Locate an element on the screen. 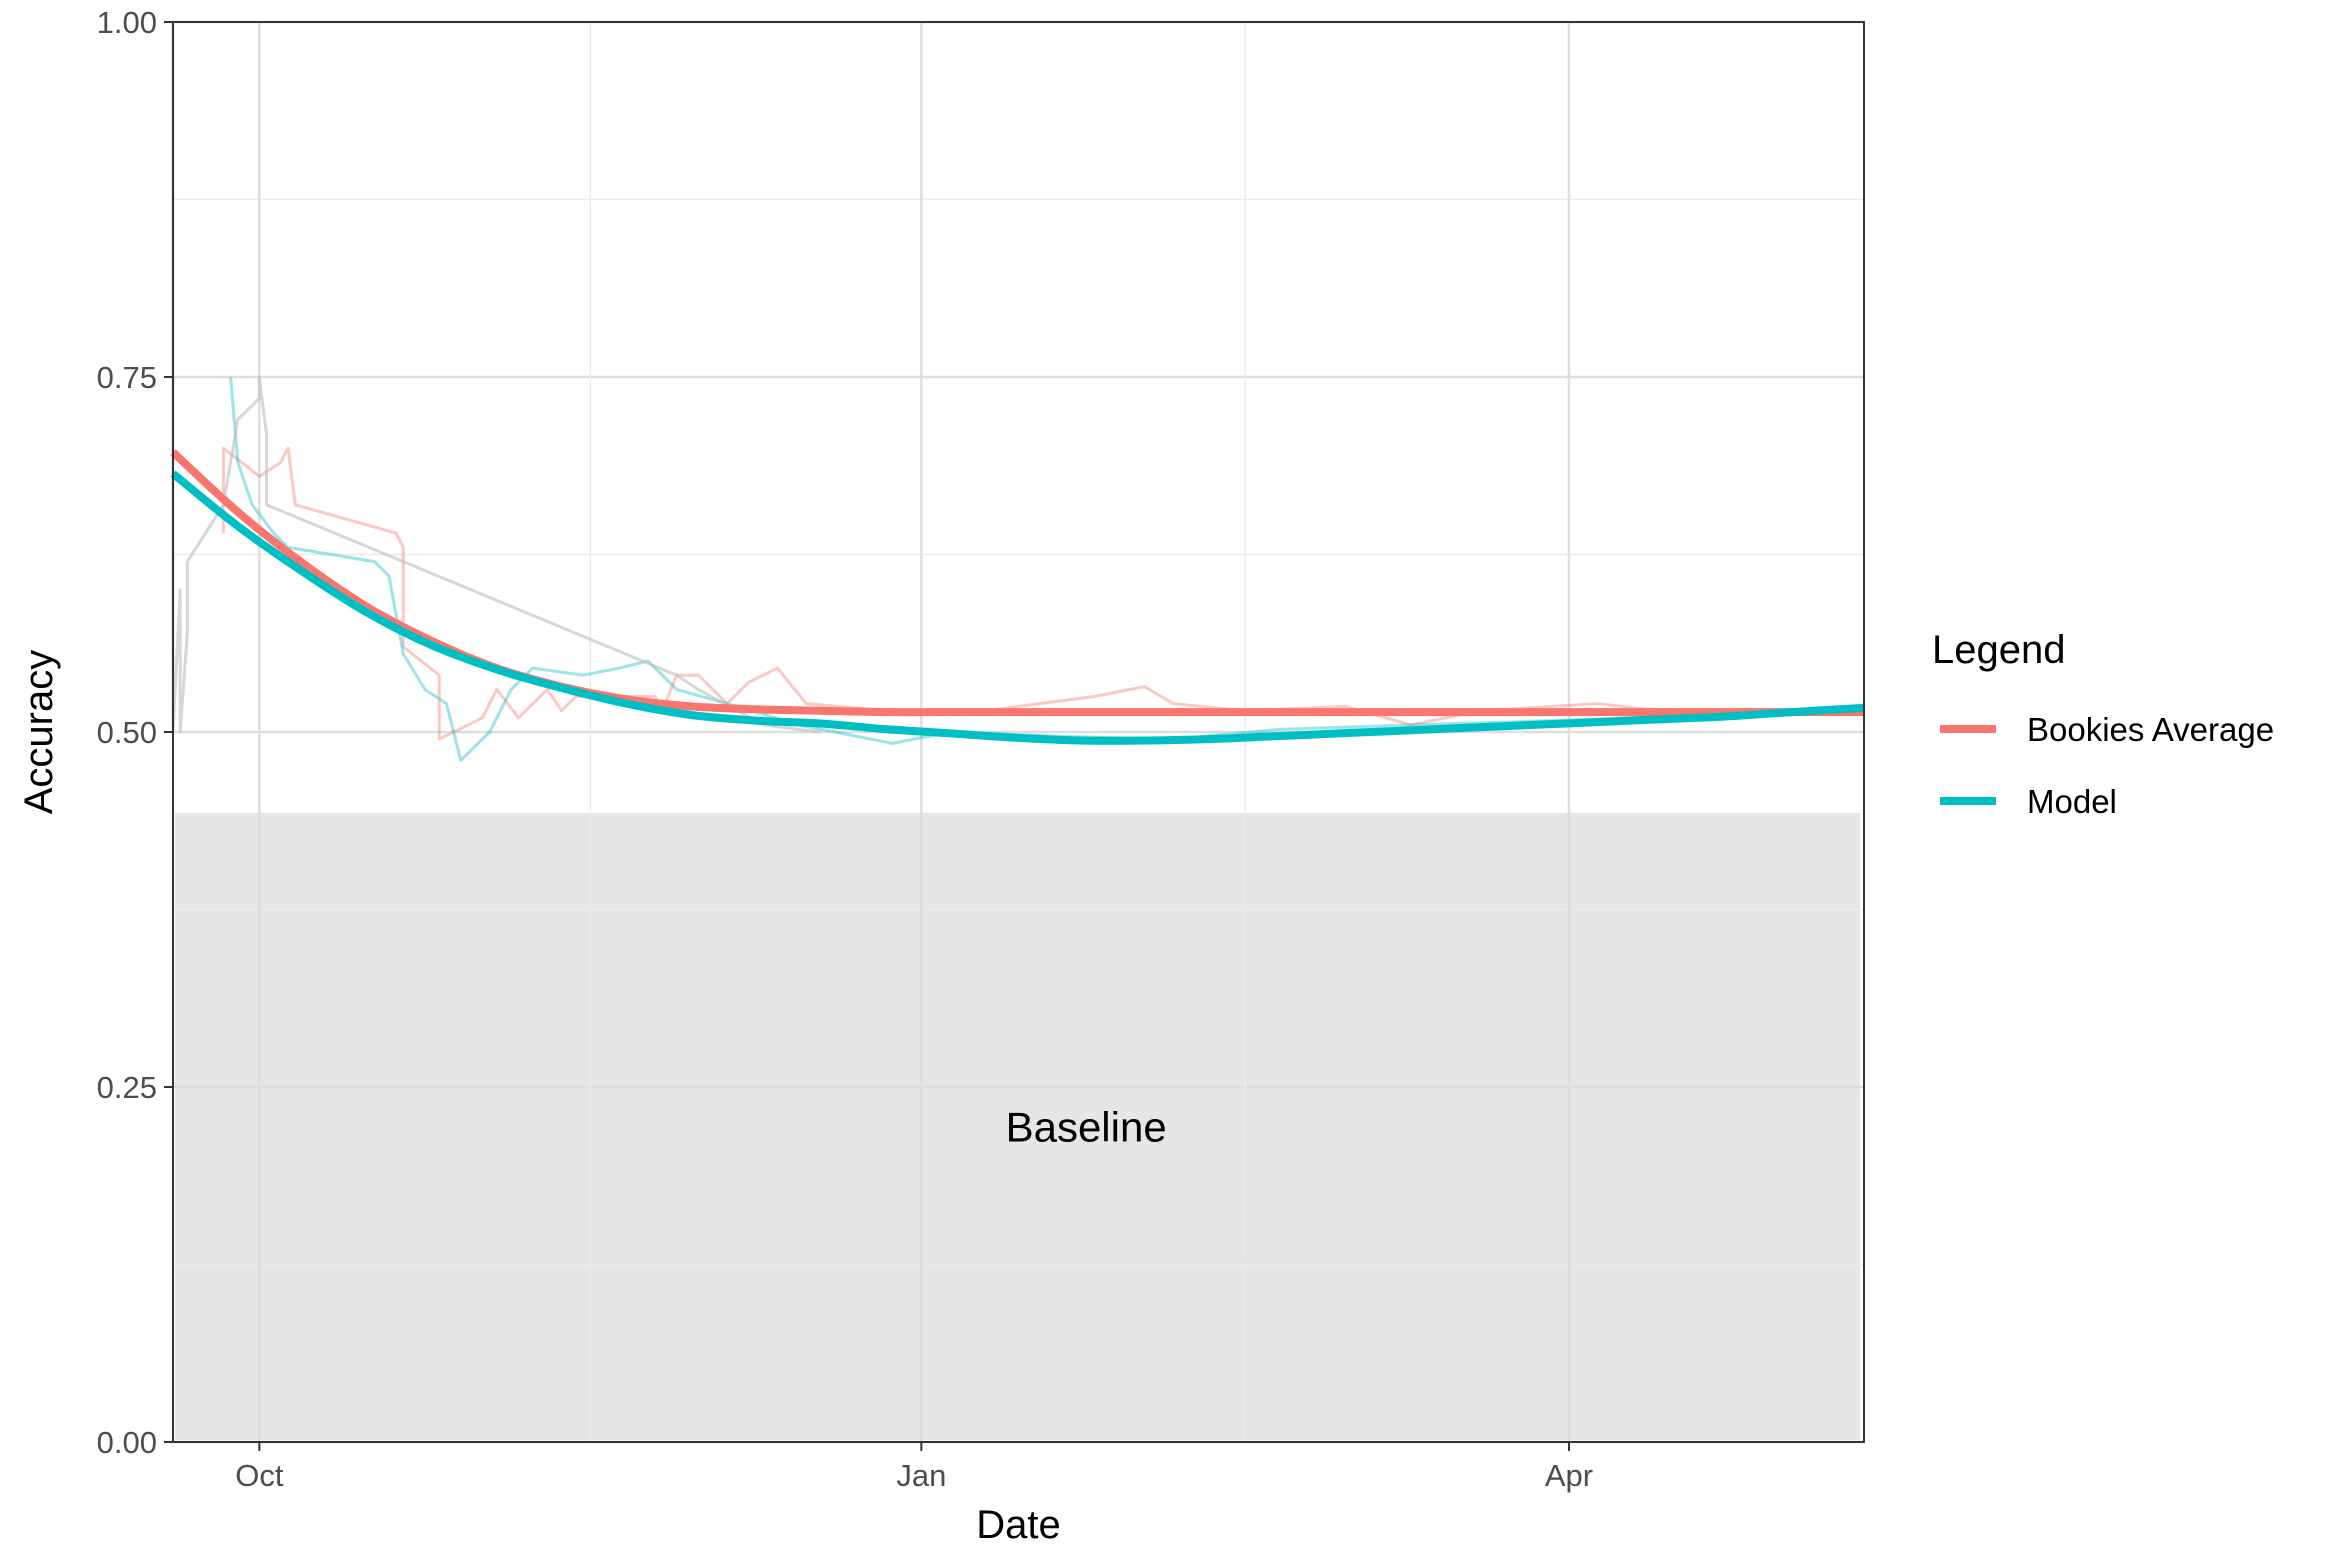 The width and height of the screenshot is (2340, 1566). y-tick-label: 1.00 is located at coordinates (127, 22).